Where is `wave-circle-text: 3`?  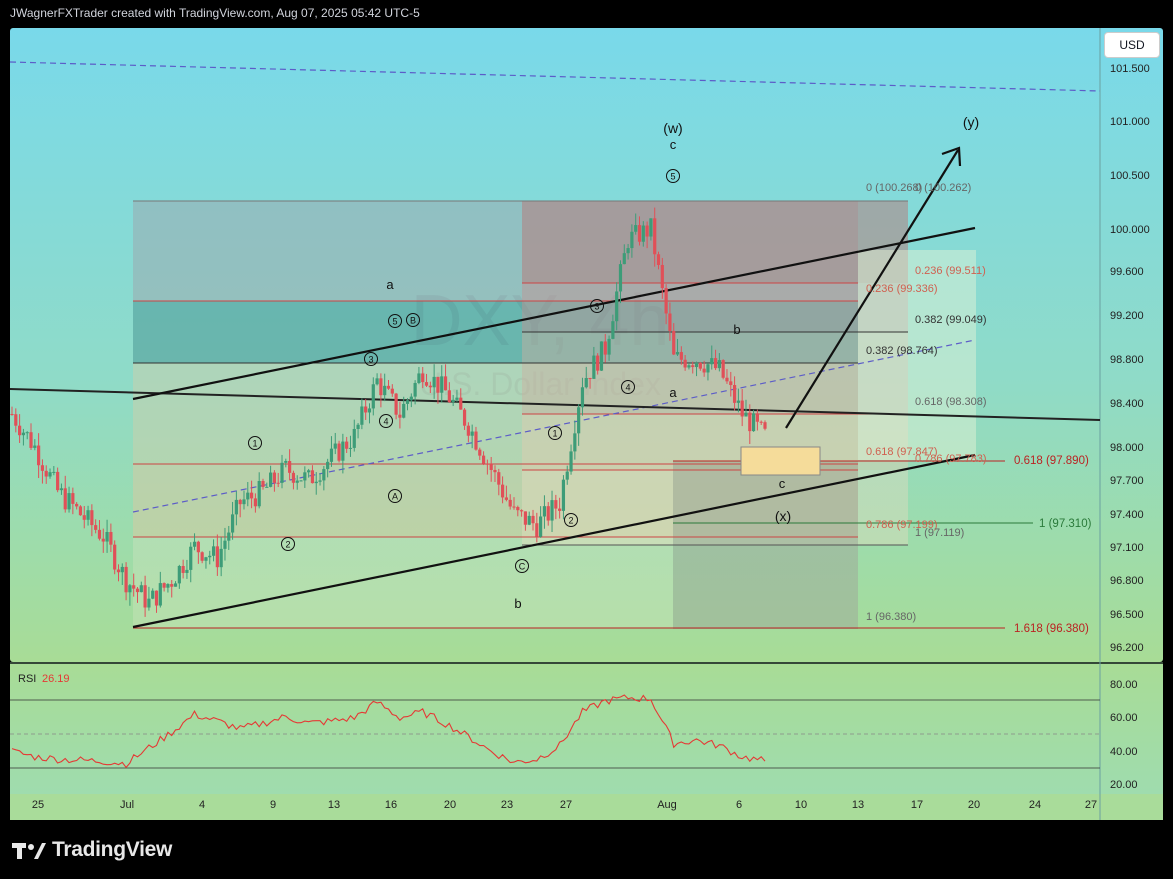
wave-circle-text: 3 is located at coordinates (596, 307).